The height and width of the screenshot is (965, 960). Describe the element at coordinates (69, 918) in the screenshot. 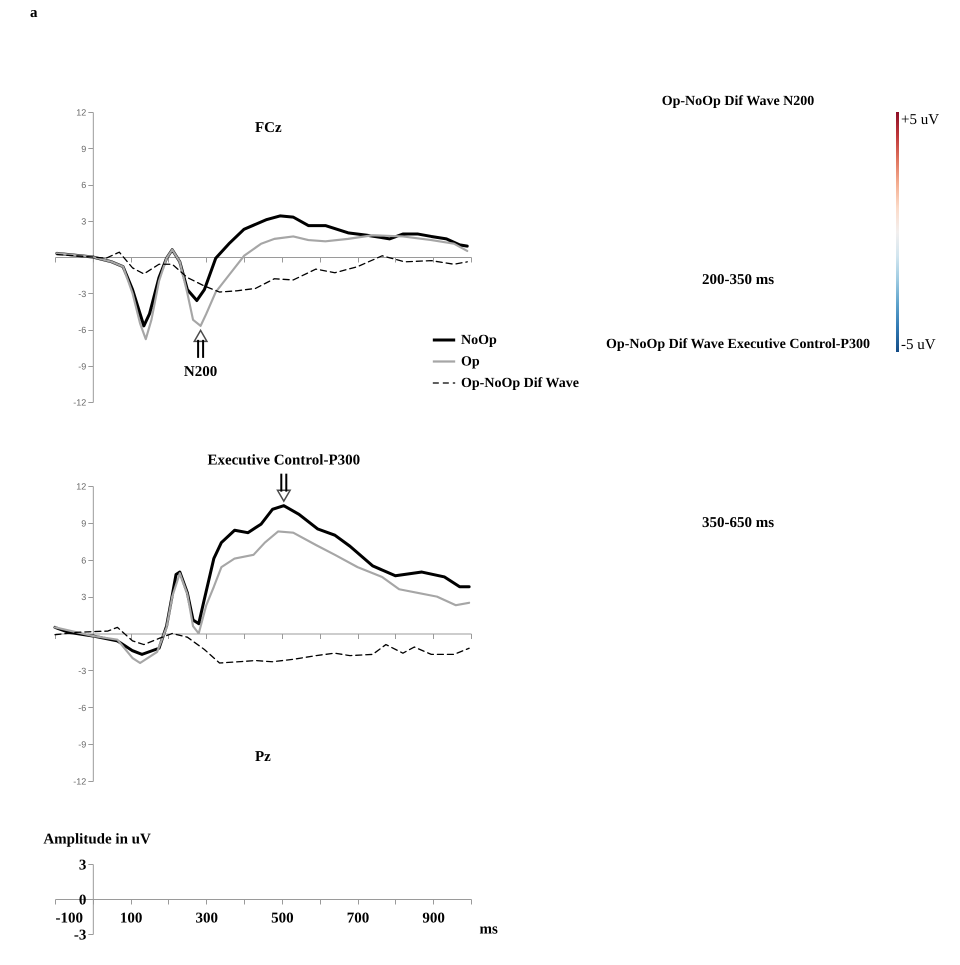

I see `x-tick-label: -100` at that location.